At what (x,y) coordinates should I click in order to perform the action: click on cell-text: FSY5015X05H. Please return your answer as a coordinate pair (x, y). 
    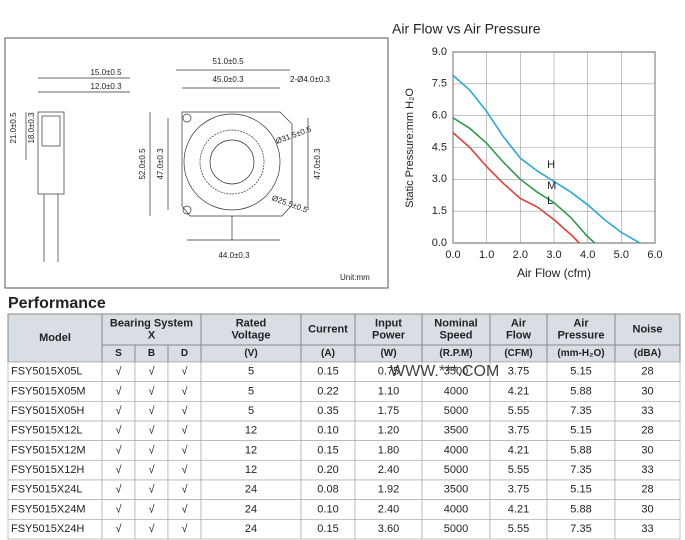
    Looking at the image, I should click on (47, 411).